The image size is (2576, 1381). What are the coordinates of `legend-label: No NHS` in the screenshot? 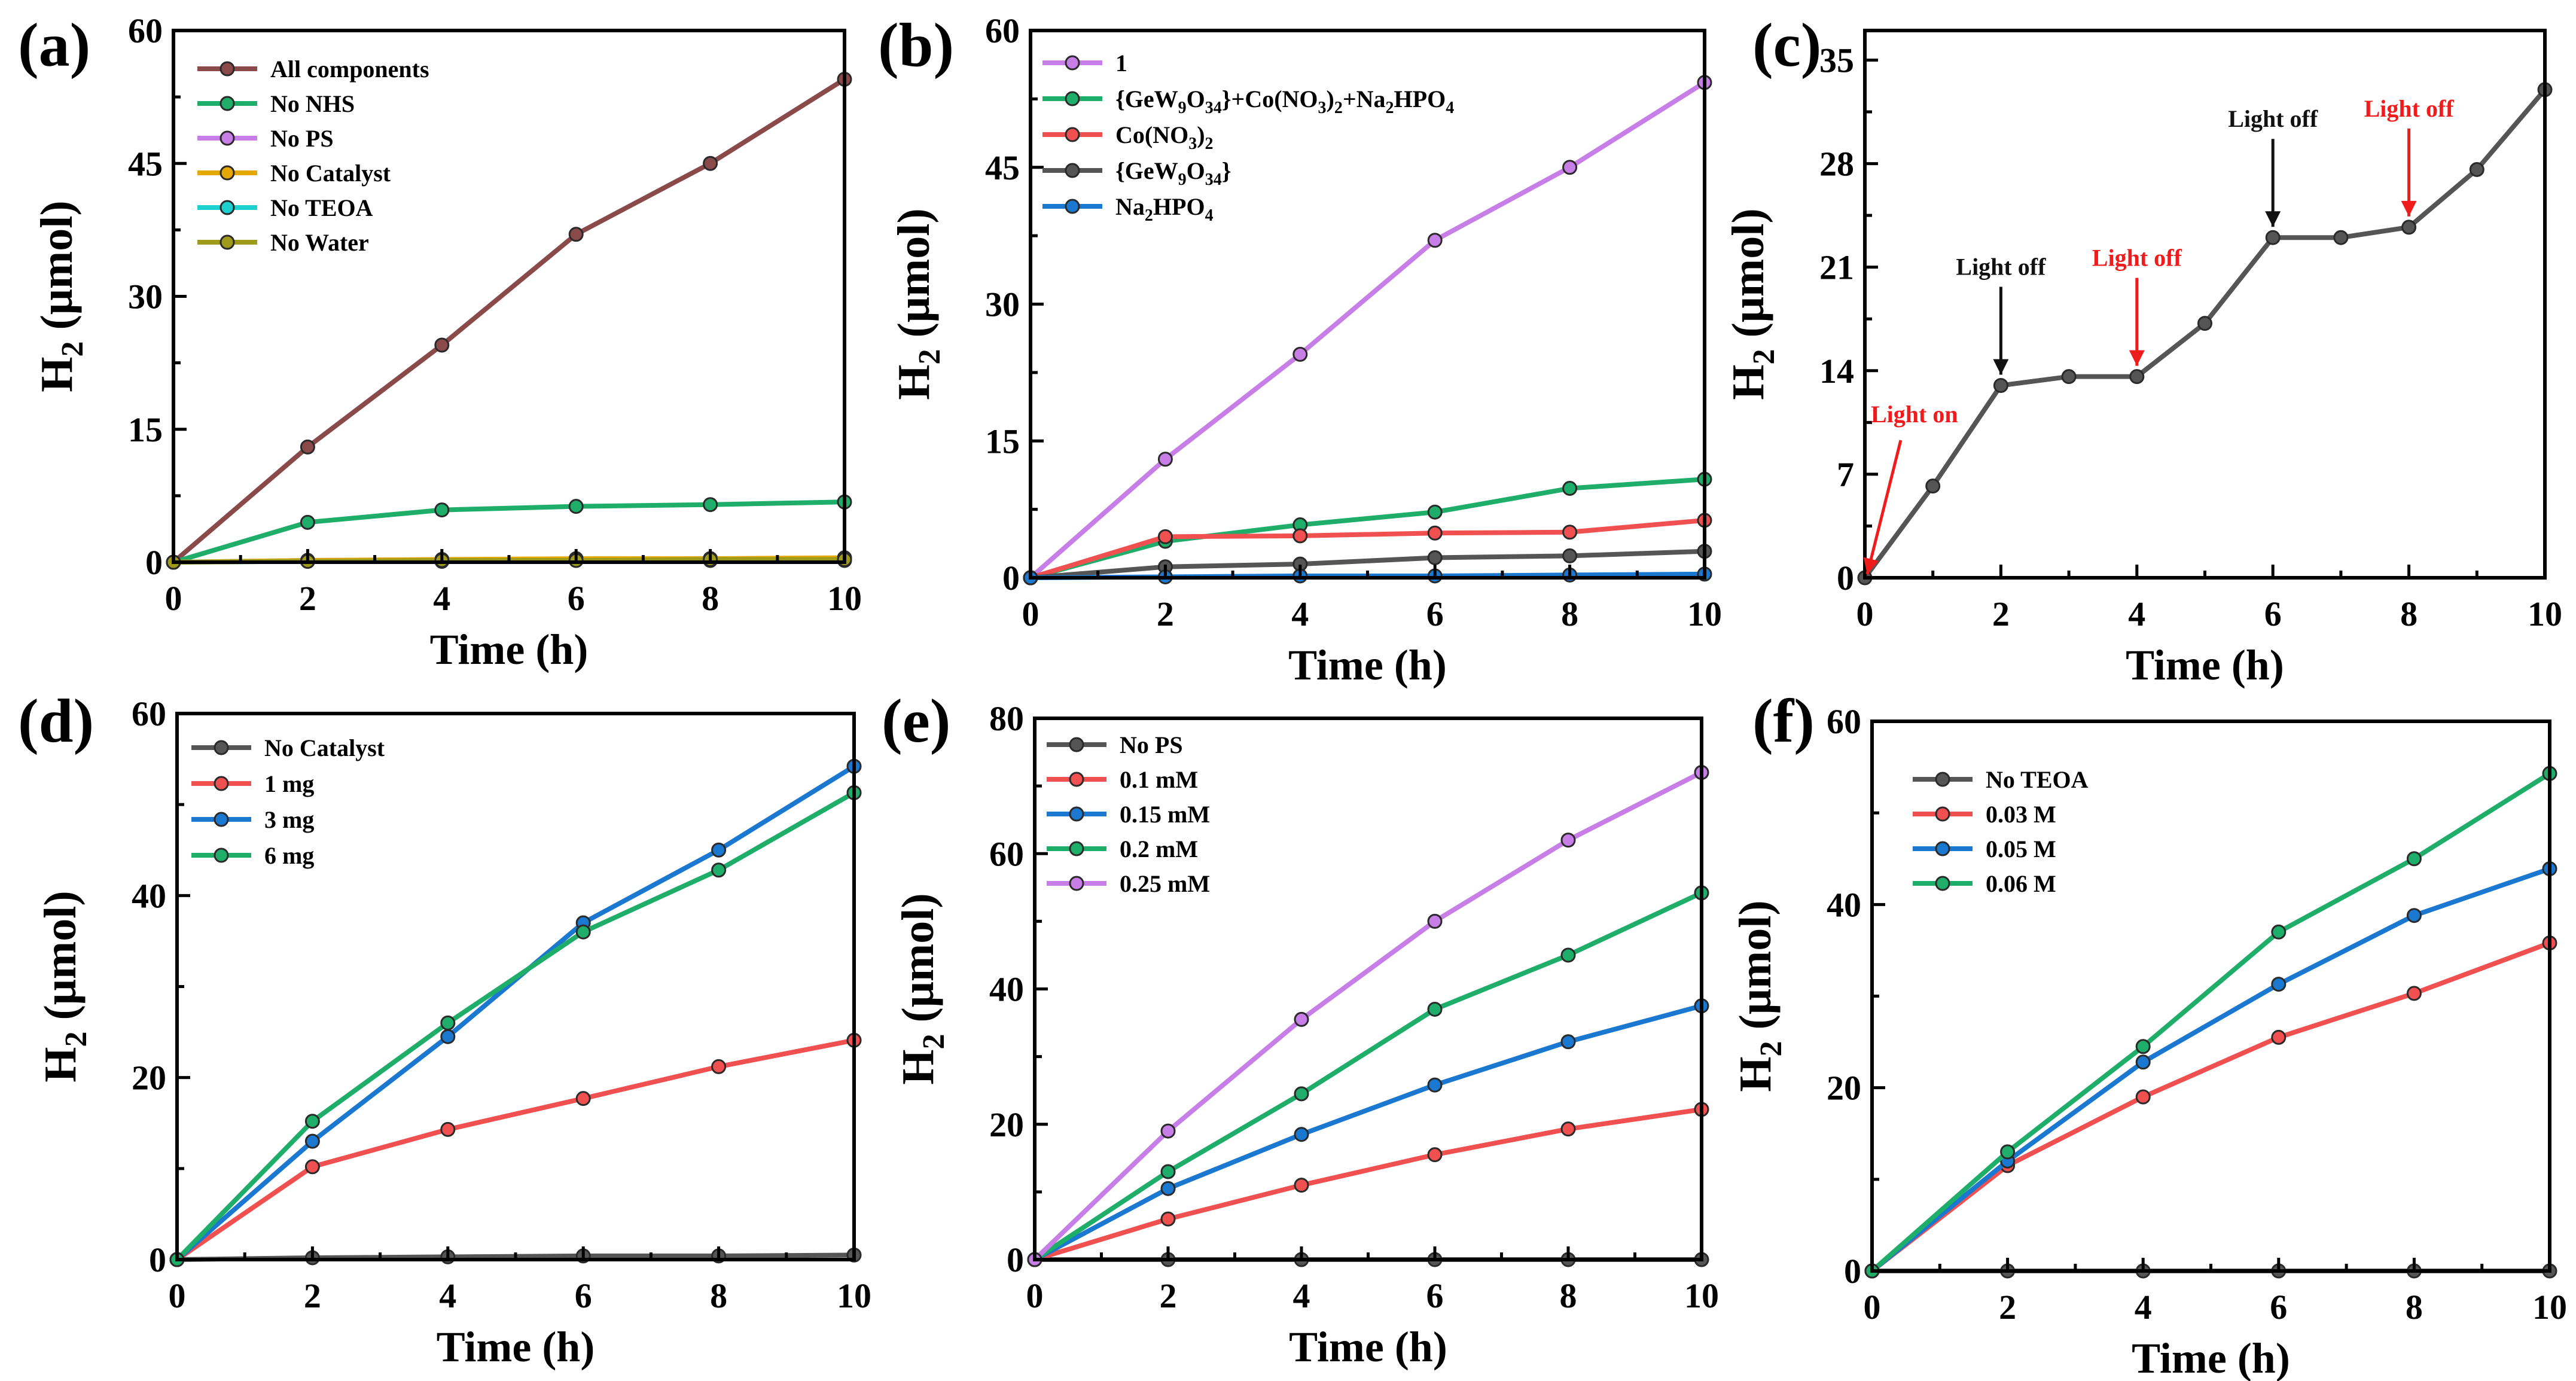 It's located at (312, 103).